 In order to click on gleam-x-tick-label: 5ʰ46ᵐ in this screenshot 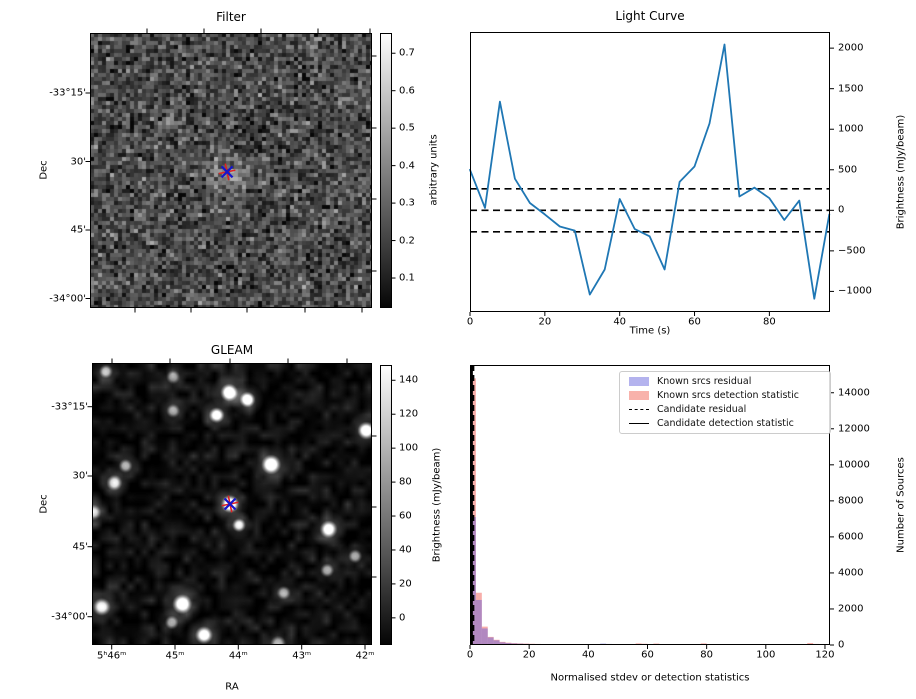, I will do `click(112, 656)`.